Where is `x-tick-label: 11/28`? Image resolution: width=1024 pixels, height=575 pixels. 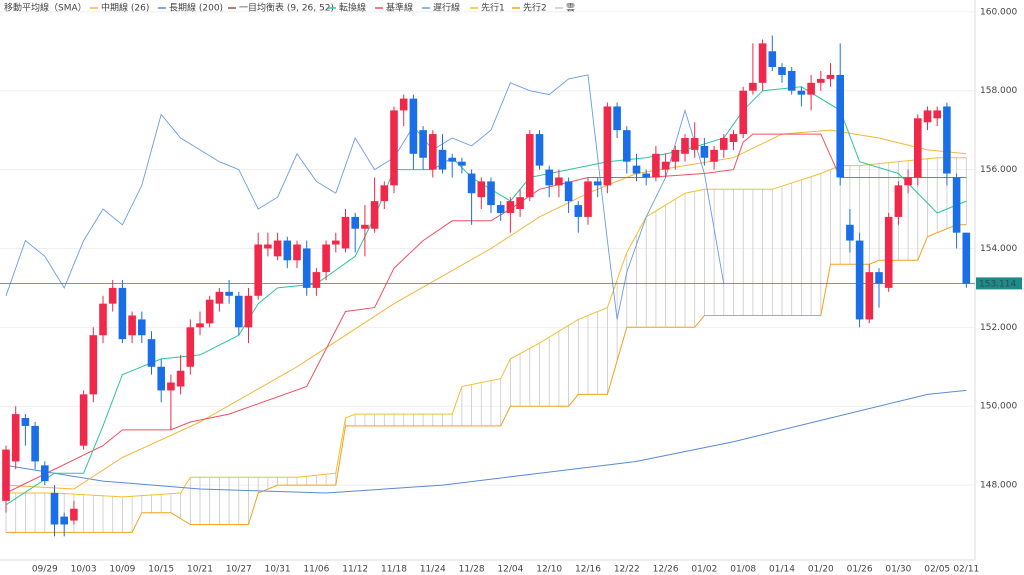 x-tick-label: 11/28 is located at coordinates (472, 570).